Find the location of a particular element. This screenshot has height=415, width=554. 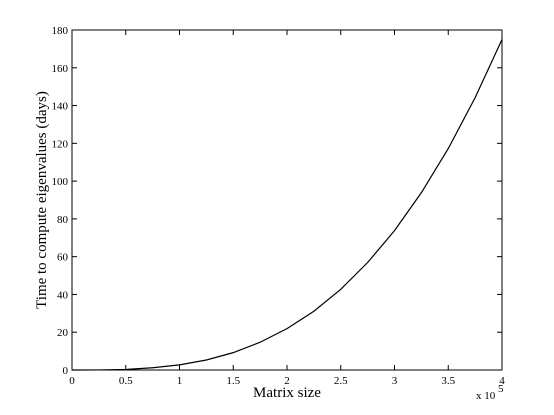

x-tick-label: 0.5 is located at coordinates (126, 381).